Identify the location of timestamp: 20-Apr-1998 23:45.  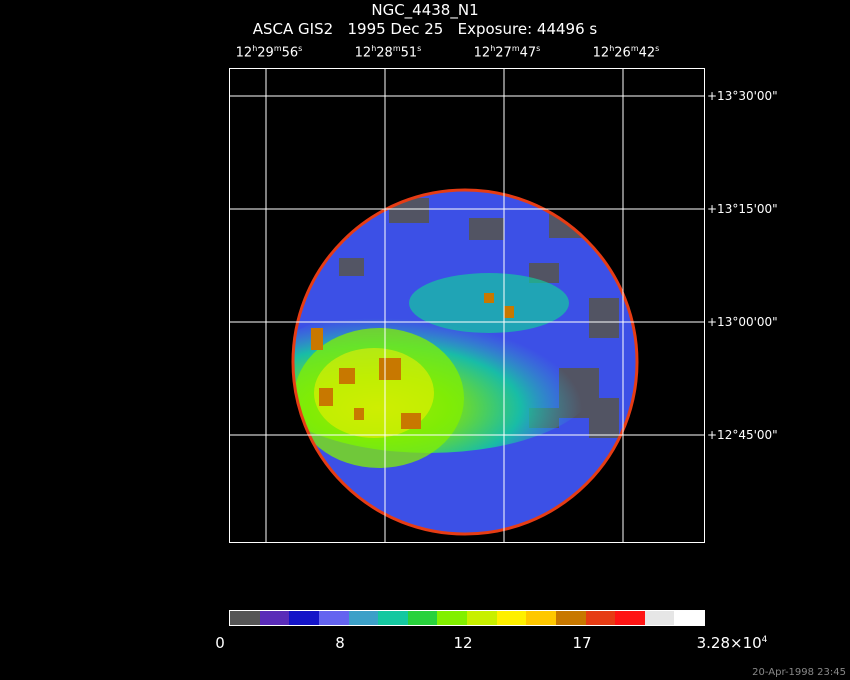
(799, 672).